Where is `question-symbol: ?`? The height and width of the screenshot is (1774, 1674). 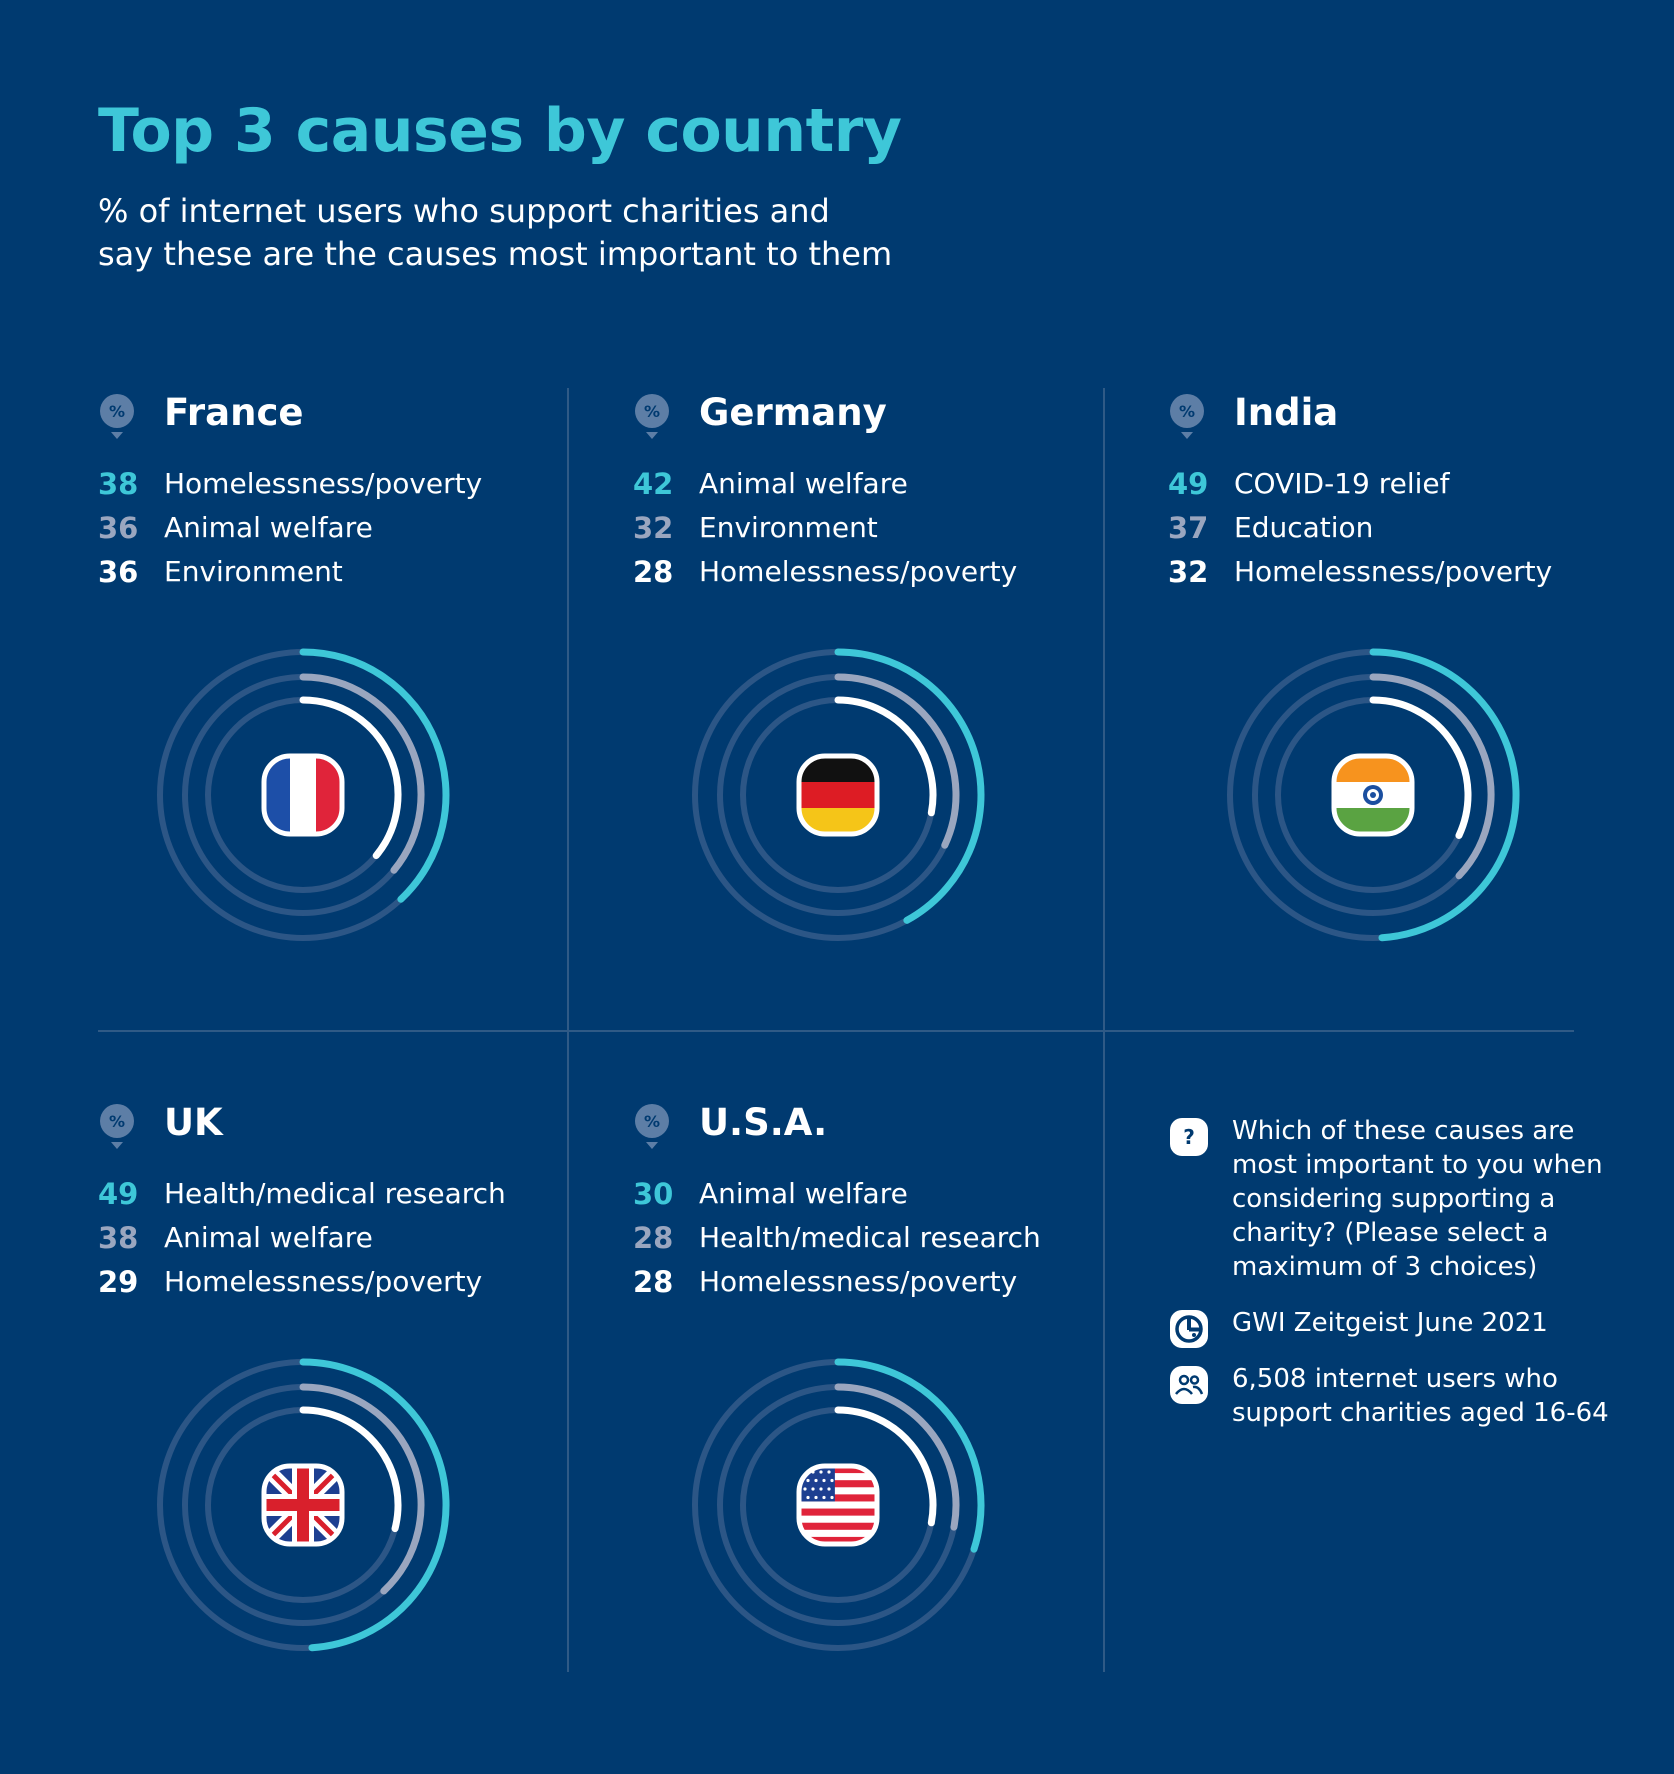
question-symbol: ? is located at coordinates (1189, 1137).